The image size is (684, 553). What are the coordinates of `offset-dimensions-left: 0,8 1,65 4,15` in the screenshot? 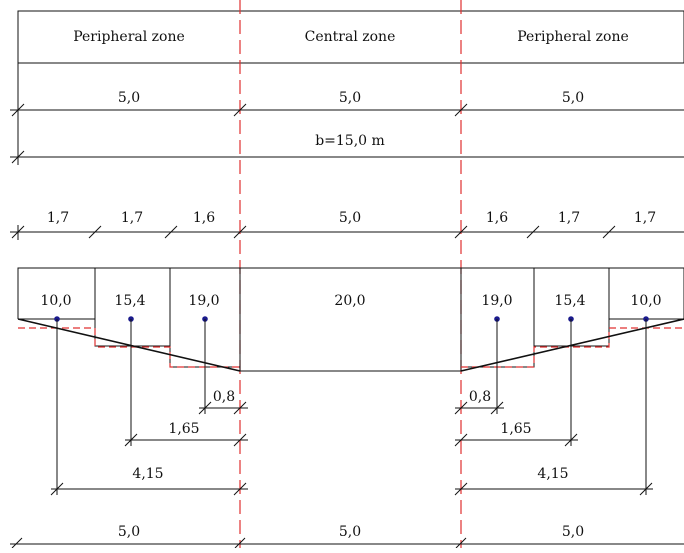 It's located at (149, 442).